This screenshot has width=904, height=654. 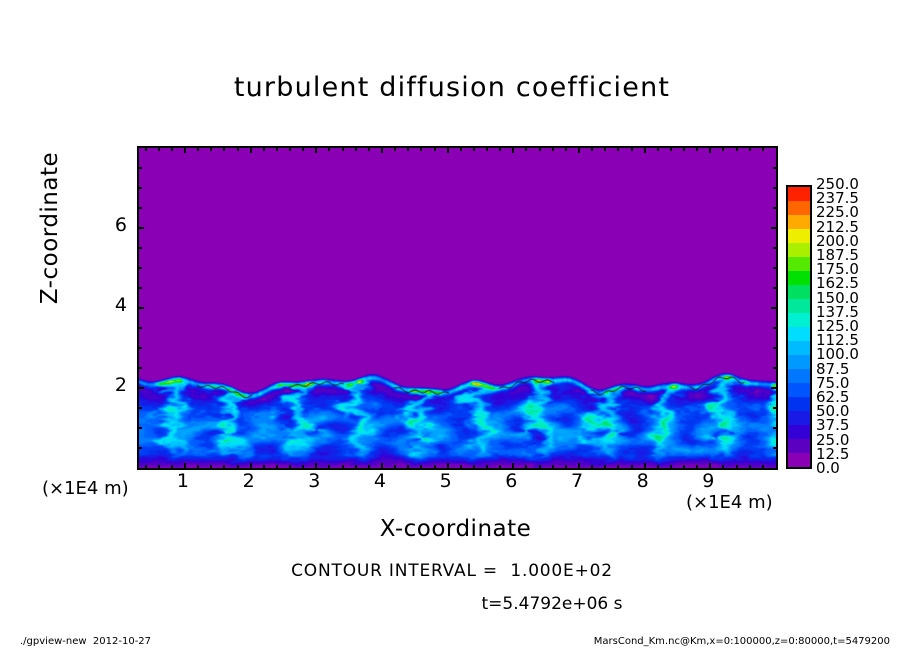 What do you see at coordinates (837, 255) in the screenshot?
I see `colorbar-tick-label: 187.5` at bounding box center [837, 255].